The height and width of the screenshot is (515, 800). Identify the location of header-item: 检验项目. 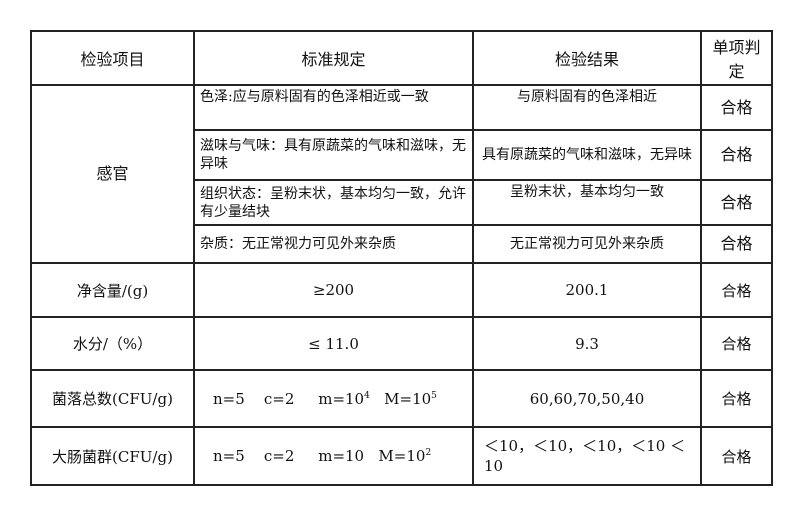
(112, 58).